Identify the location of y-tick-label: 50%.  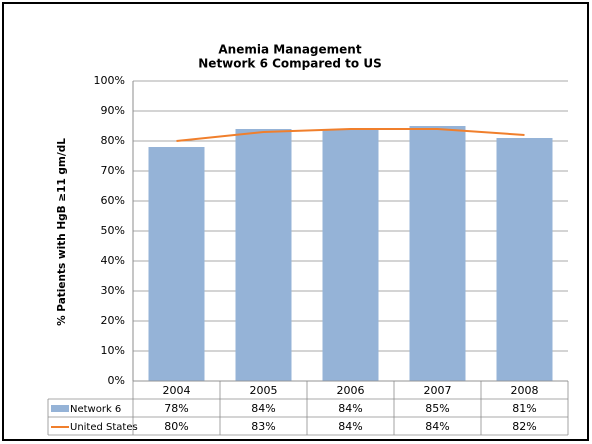
(113, 230).